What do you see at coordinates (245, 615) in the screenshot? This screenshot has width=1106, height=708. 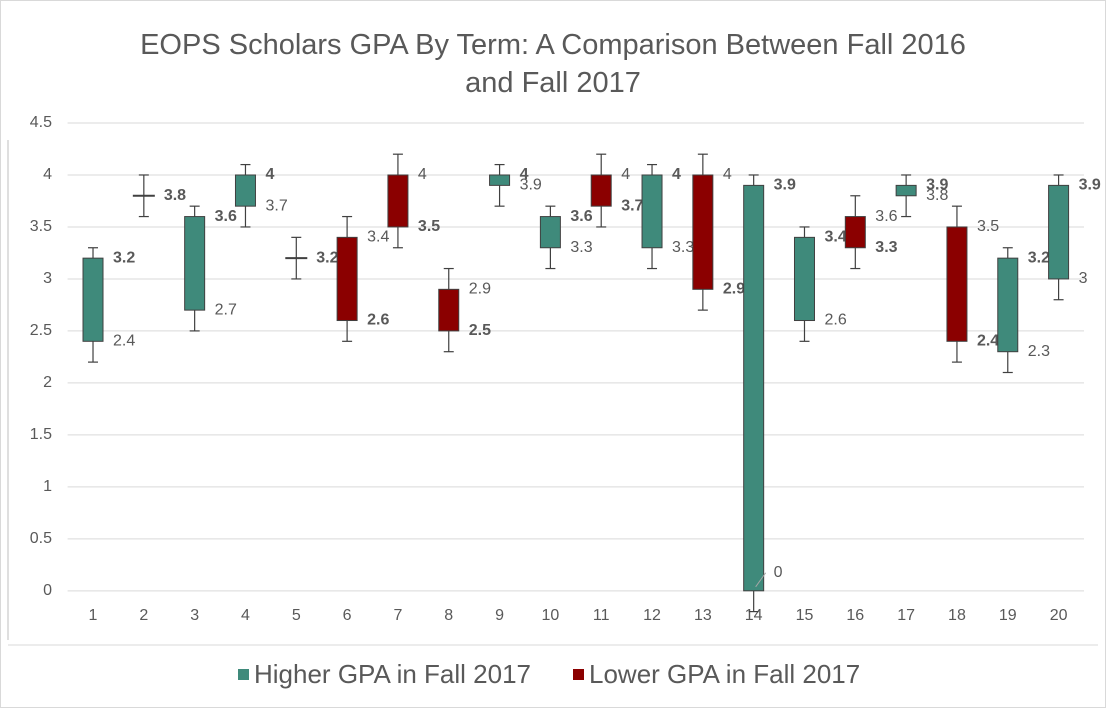 I see `x-tick-label: 4` at bounding box center [245, 615].